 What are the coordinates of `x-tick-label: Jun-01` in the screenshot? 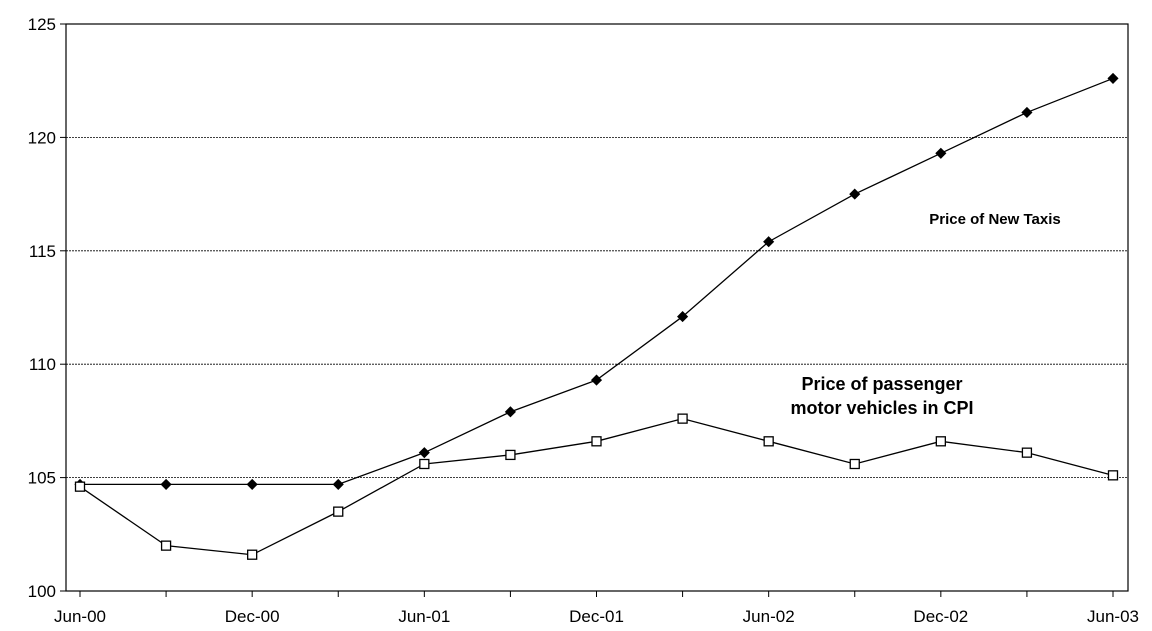 It's located at (424, 616).